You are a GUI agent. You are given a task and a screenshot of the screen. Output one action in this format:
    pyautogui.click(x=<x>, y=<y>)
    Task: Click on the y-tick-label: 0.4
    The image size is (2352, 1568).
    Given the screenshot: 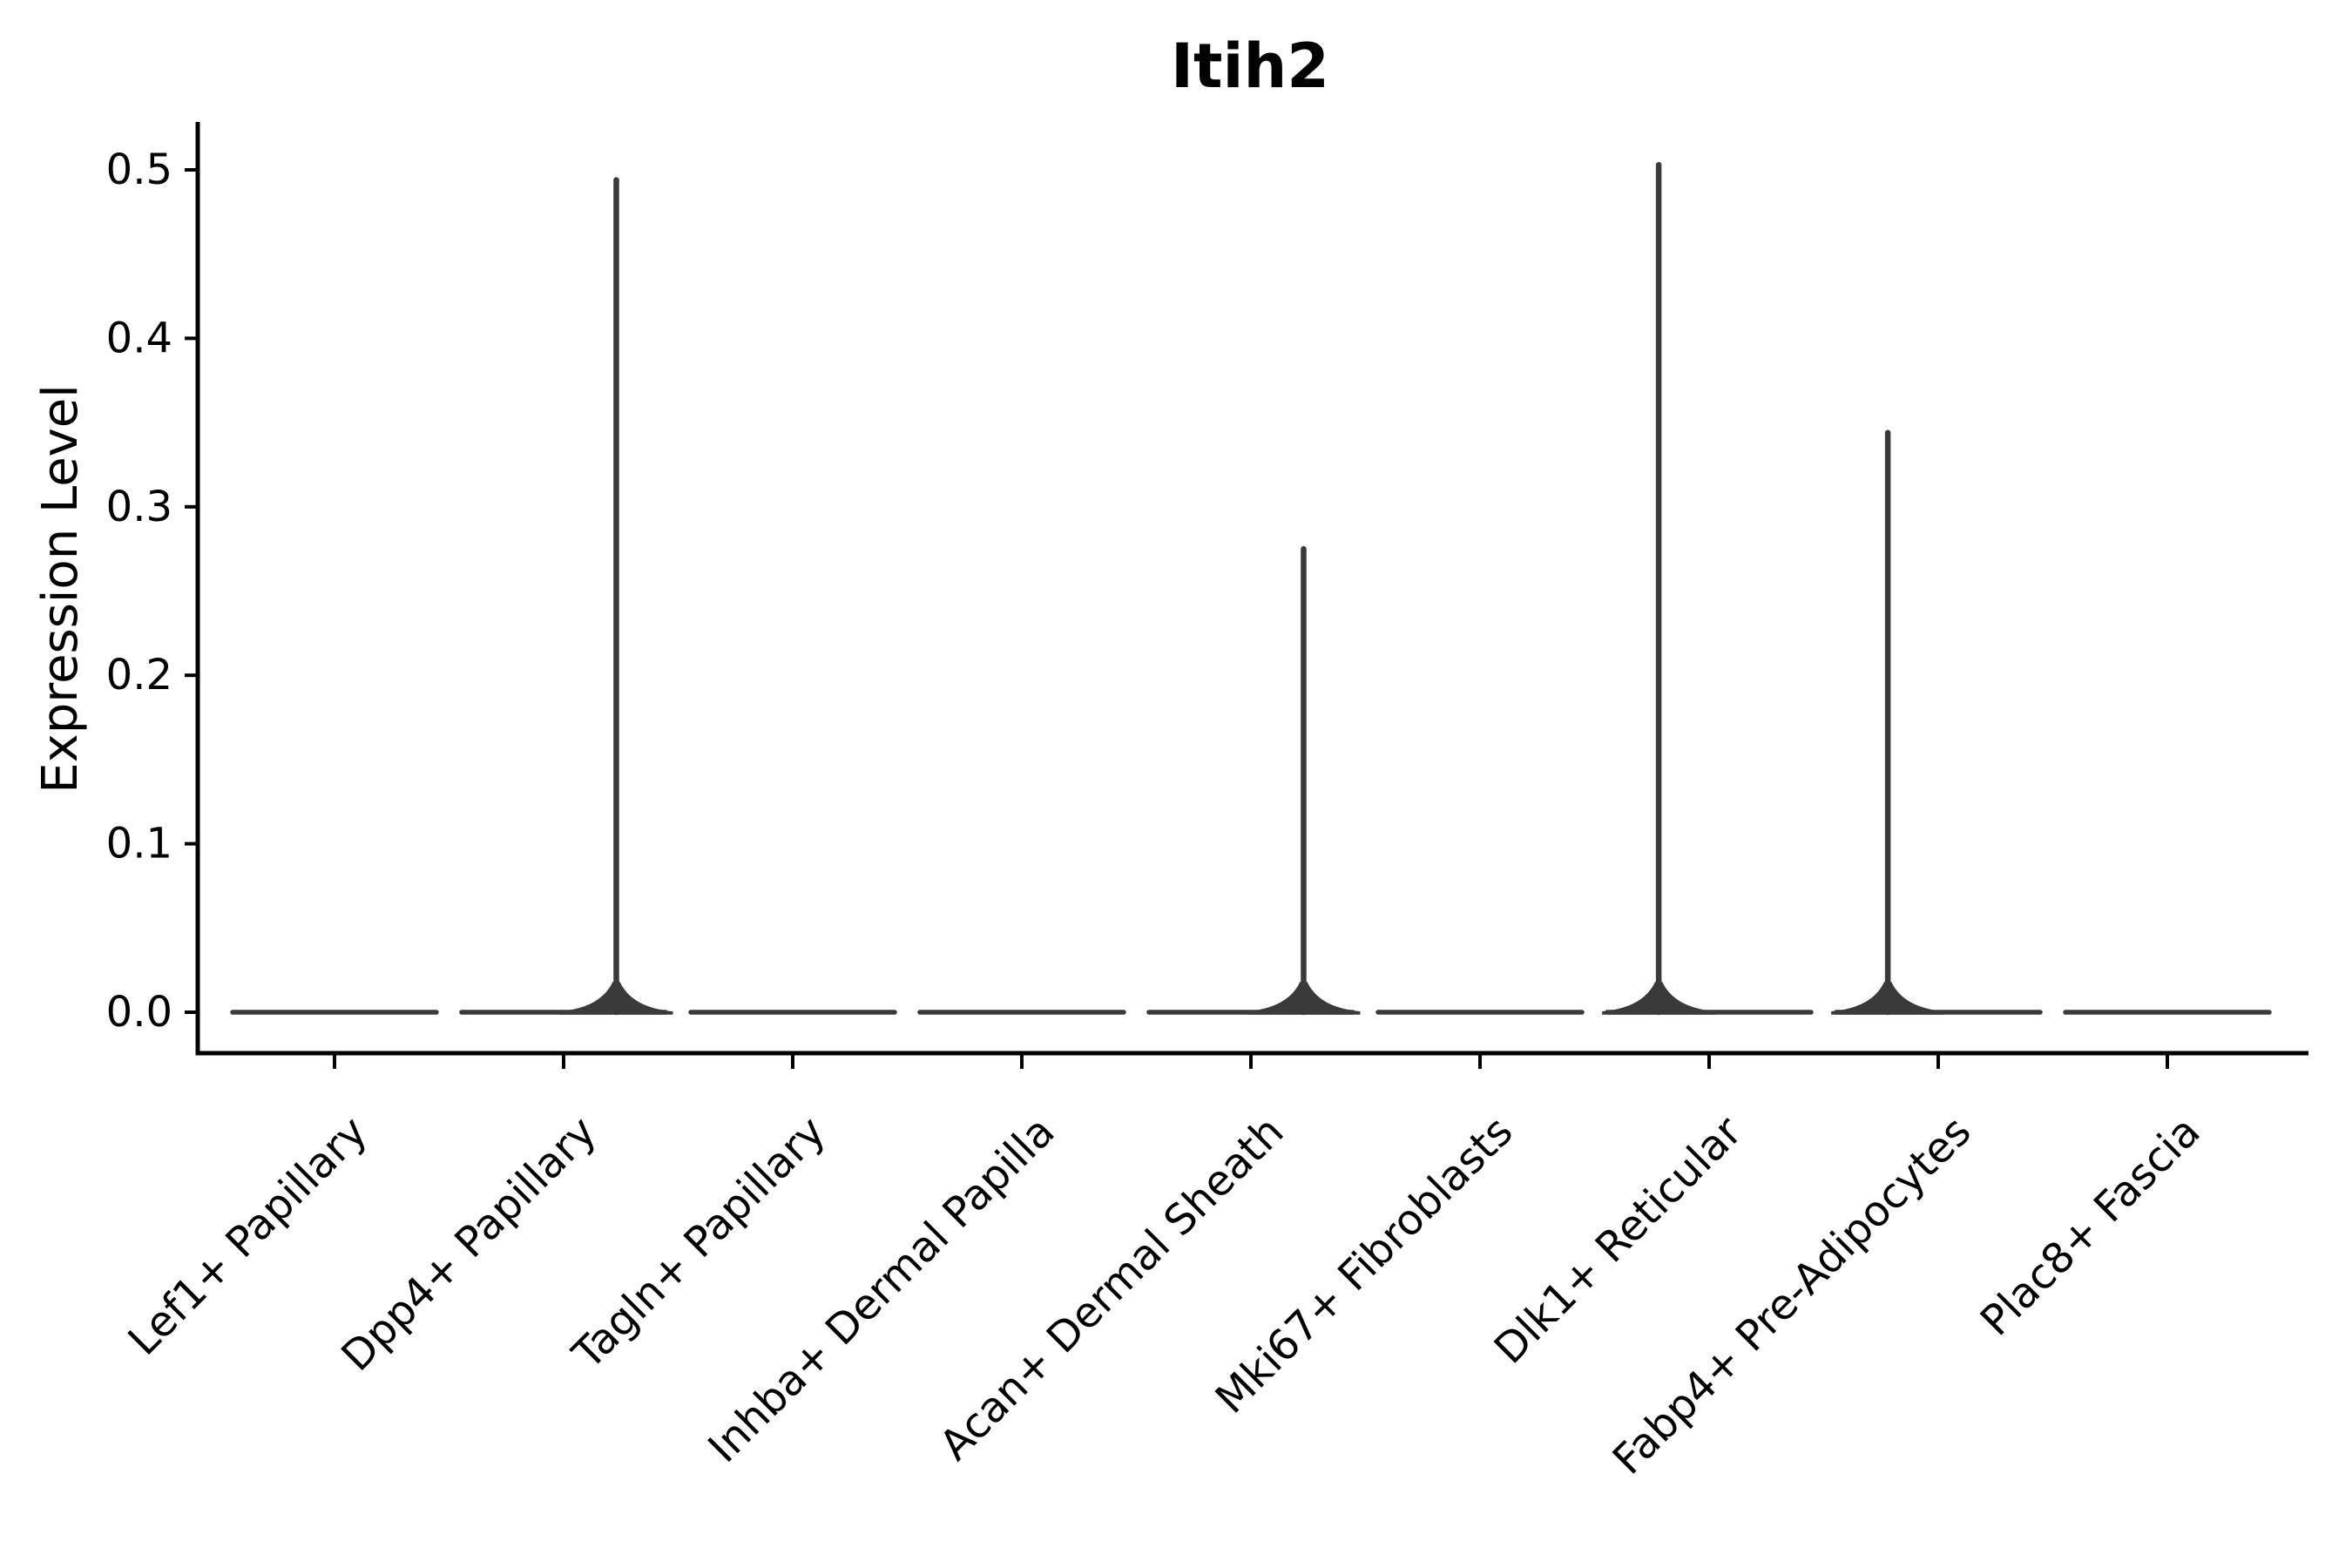 What is the action you would take?
    pyautogui.click(x=139, y=338)
    